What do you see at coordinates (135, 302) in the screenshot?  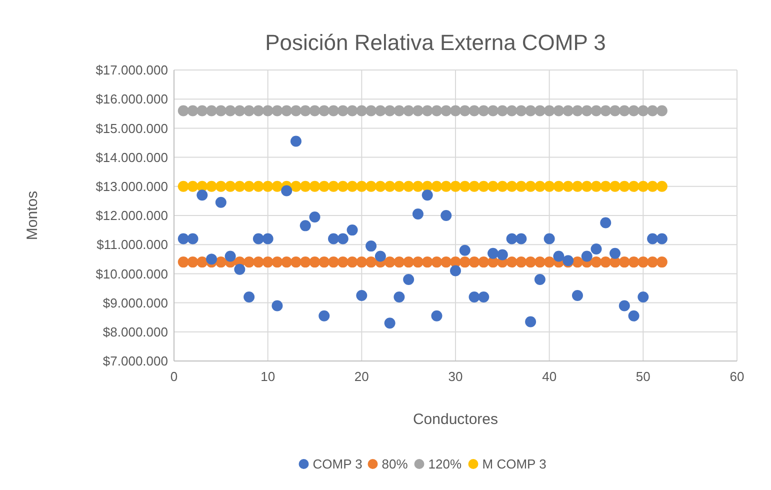 I see `y-tick-label: $9.000.000` at bounding box center [135, 302].